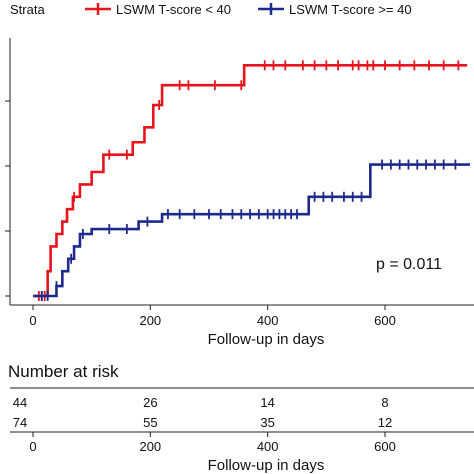  Describe the element at coordinates (63, 371) in the screenshot. I see `risk-table-title: Number at risk` at that location.